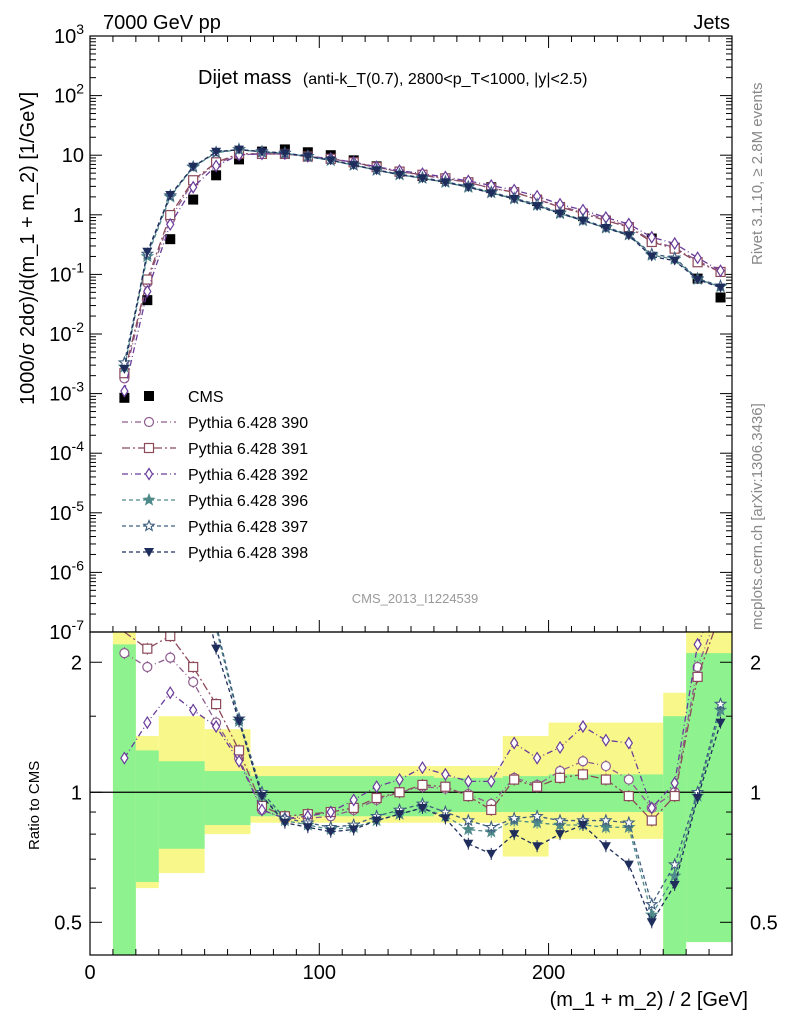  Describe the element at coordinates (248, 423) in the screenshot. I see `legend-label: Pythia 6.428 390` at that location.